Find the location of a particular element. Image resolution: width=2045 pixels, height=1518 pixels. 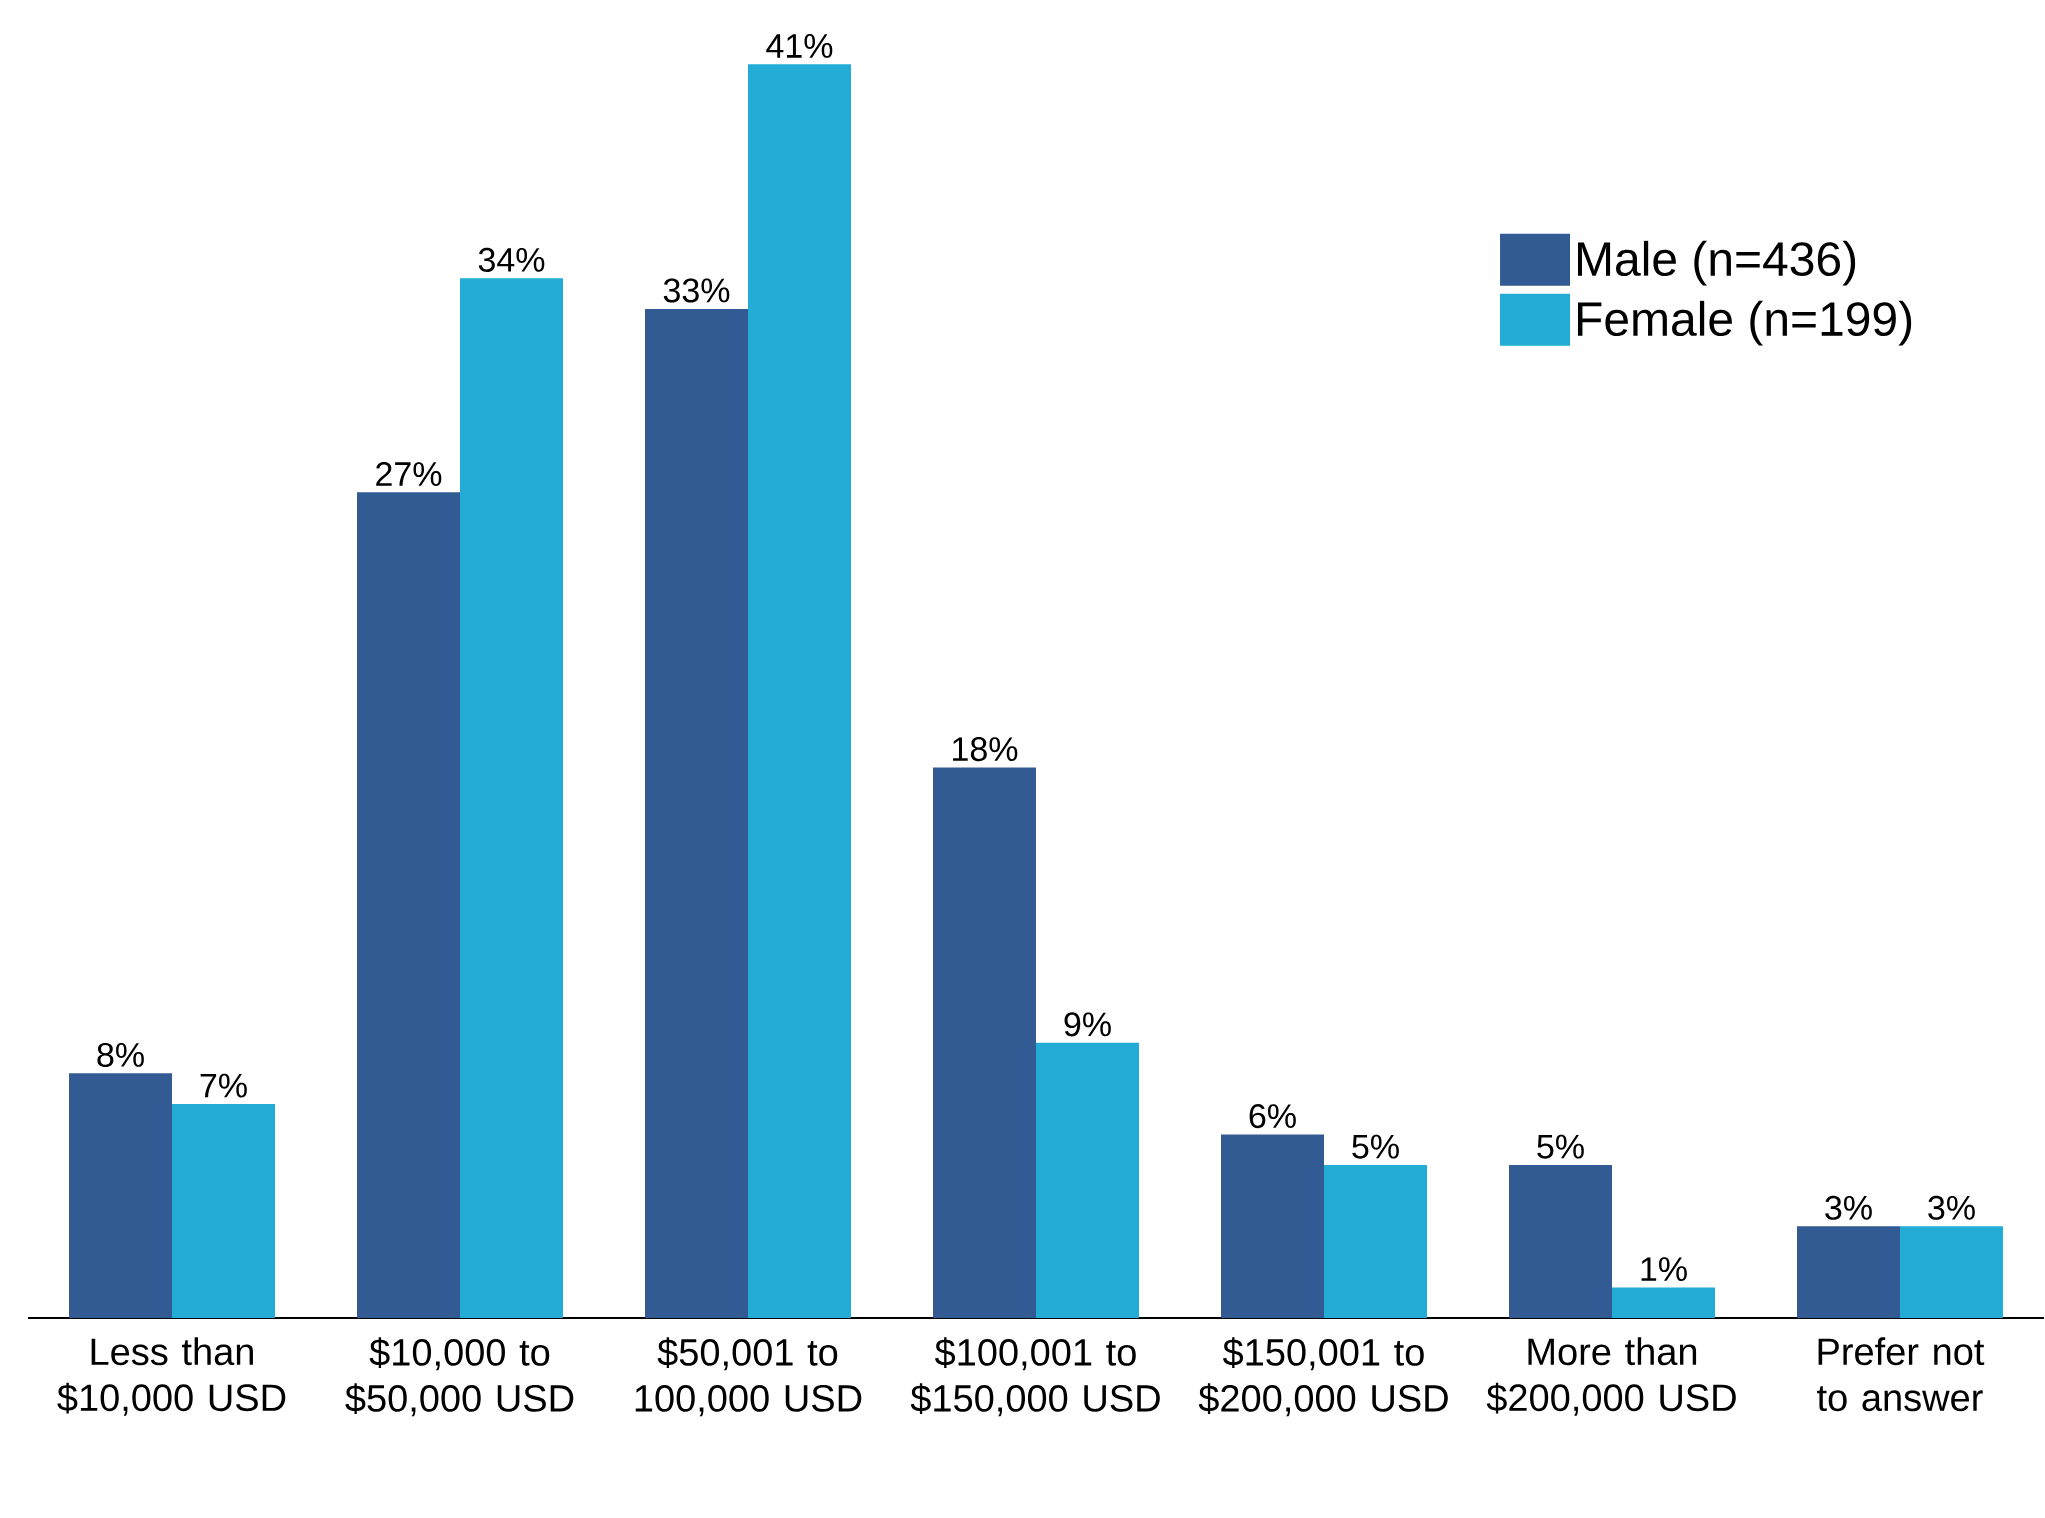

x-tick-label: $150,001 to $200,000 USD is located at coordinates (1323, 1377).